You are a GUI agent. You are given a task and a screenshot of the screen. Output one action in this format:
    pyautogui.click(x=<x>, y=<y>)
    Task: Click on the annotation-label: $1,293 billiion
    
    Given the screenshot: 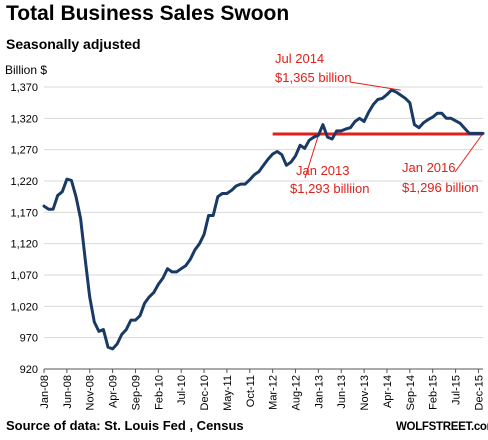 What is the action you would take?
    pyautogui.click(x=330, y=188)
    